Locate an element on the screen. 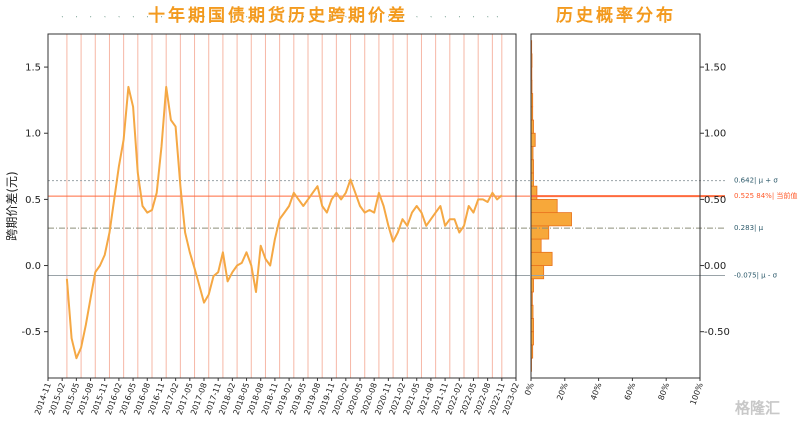  reference-annotation: 0.642| μ + σ is located at coordinates (756, 181).